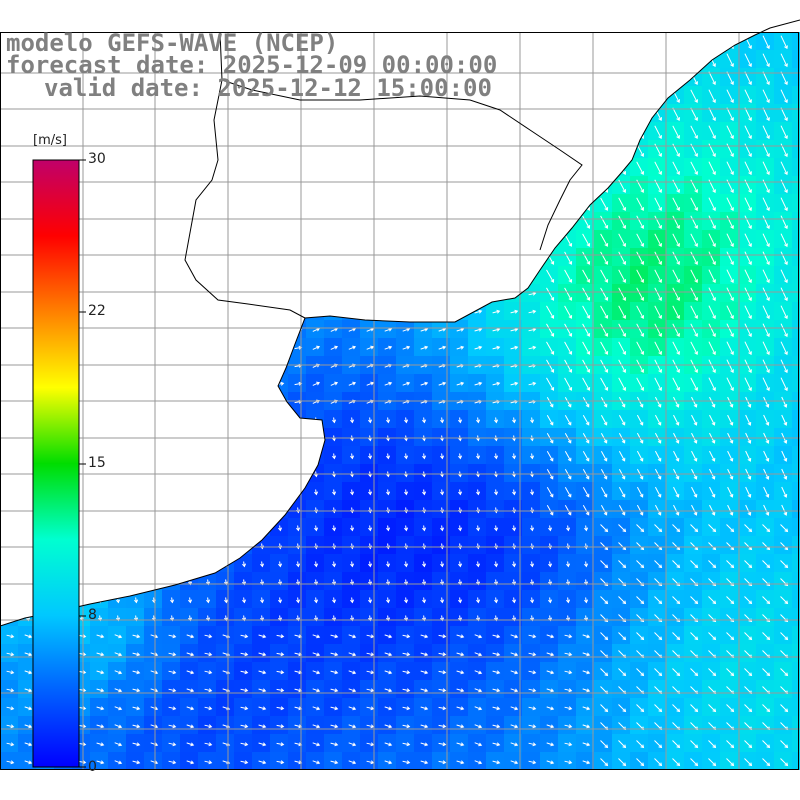 This screenshot has width=800, height=800. I want to click on model-title: modelo GEFS-WAVE (NCEP), so click(172, 43).